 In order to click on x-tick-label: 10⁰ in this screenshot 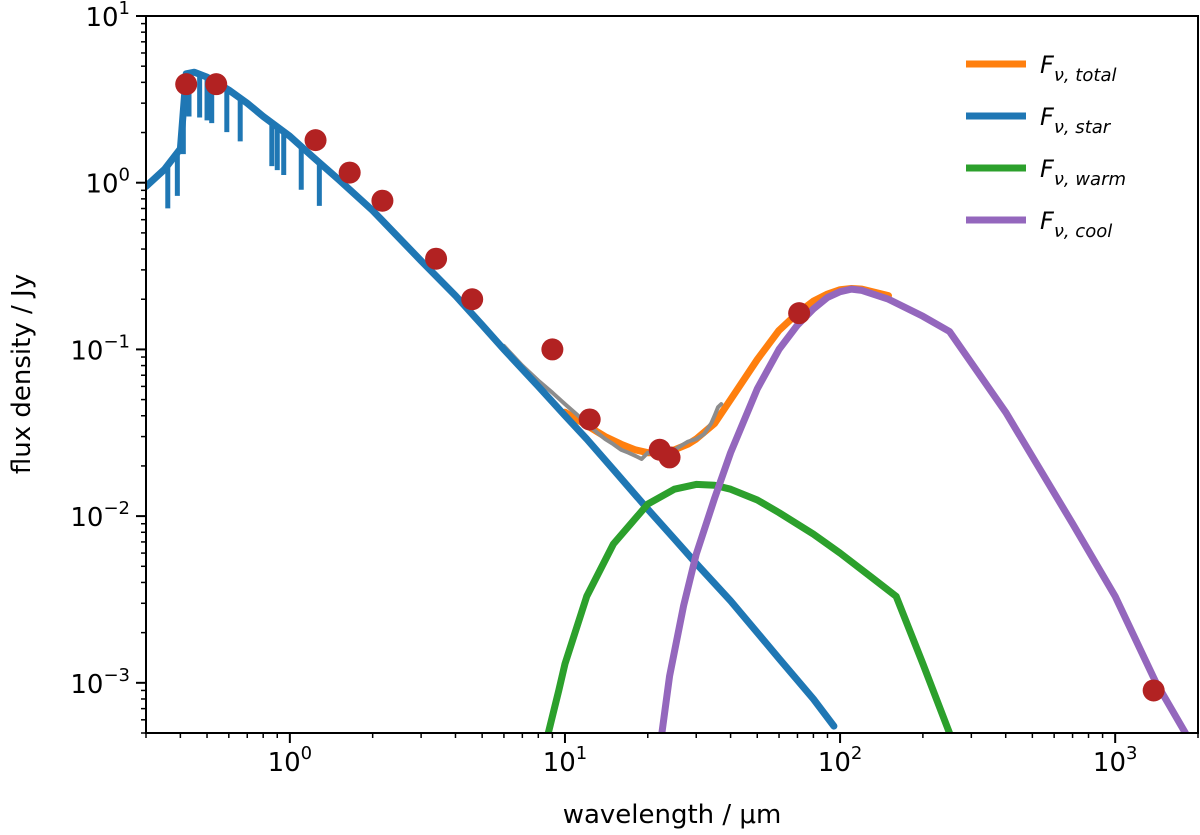, I will do `click(290, 760)`.